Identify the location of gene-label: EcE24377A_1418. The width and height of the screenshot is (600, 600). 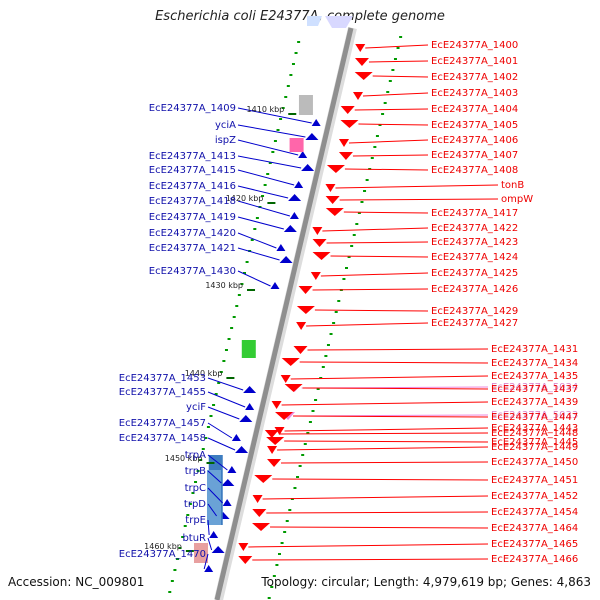
(192, 201).